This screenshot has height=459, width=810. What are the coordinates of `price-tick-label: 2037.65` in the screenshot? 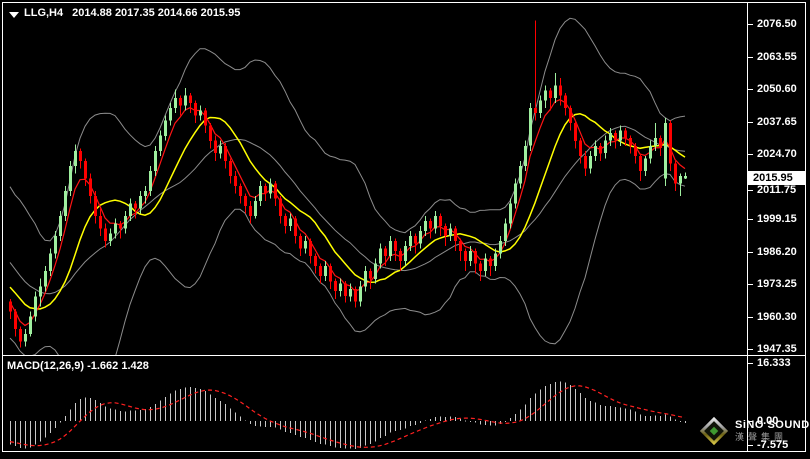 It's located at (777, 121).